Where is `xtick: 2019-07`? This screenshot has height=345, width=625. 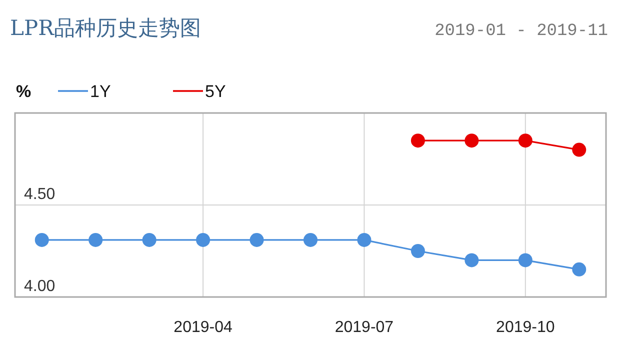
xtick: 2019-07 is located at coordinates (364, 327).